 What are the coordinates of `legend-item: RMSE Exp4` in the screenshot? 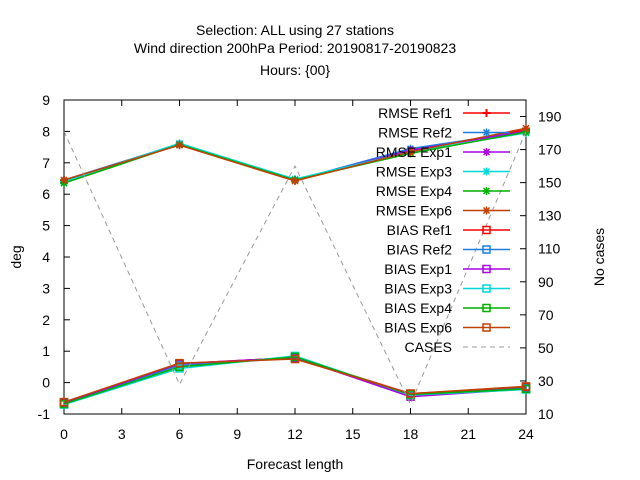 It's located at (443, 191).